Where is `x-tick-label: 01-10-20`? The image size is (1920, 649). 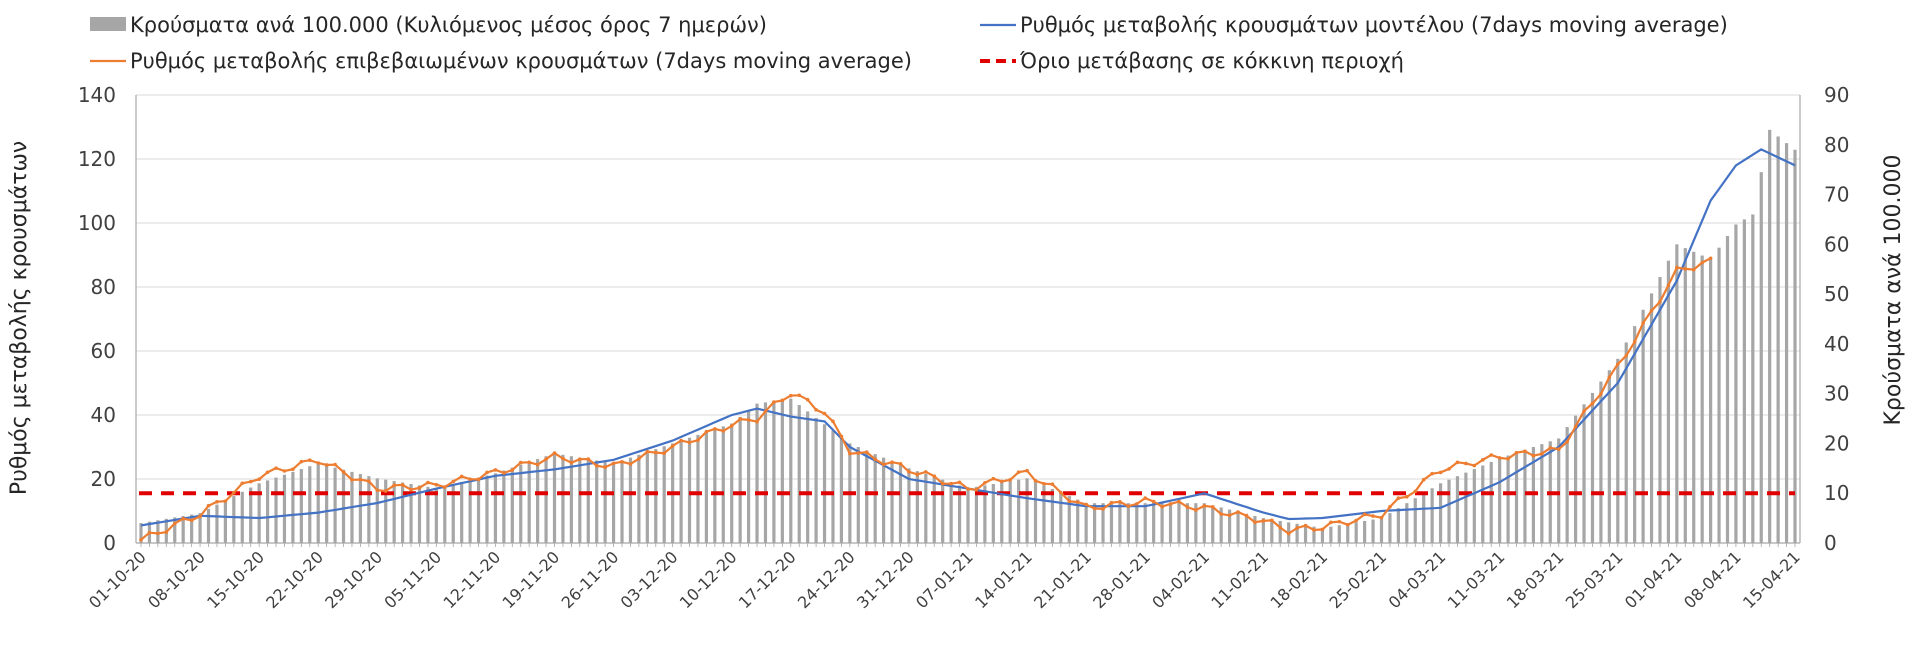
x-tick-label: 01-10-20 is located at coordinates (117, 579).